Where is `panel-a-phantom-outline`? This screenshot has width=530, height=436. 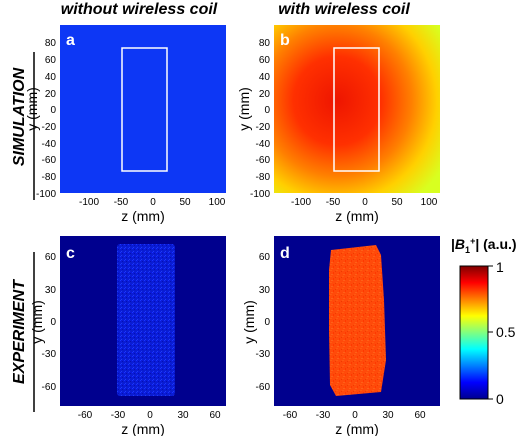
panel-a-phantom-outline is located at coordinates (144, 109).